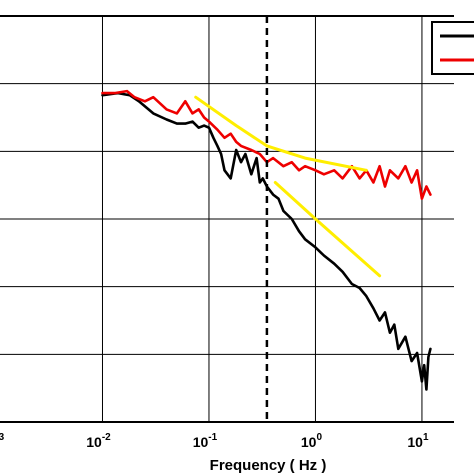  What do you see at coordinates (205, 441) in the screenshot?
I see `x-tick-label: 10⁻¹` at bounding box center [205, 441].